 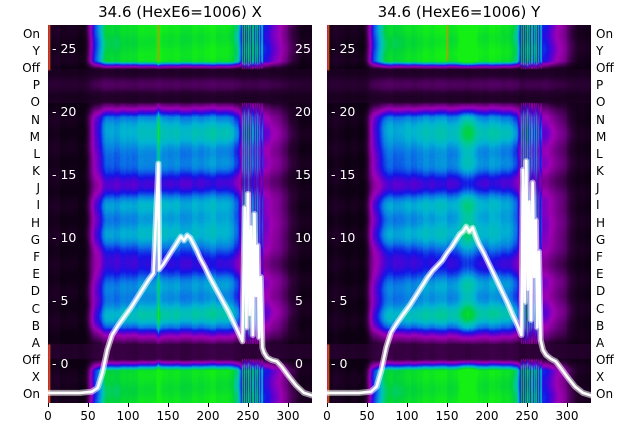 What do you see at coordinates (339, 301) in the screenshot?
I see `numeric-tick-label-right-panel-left: - 5` at bounding box center [339, 301].